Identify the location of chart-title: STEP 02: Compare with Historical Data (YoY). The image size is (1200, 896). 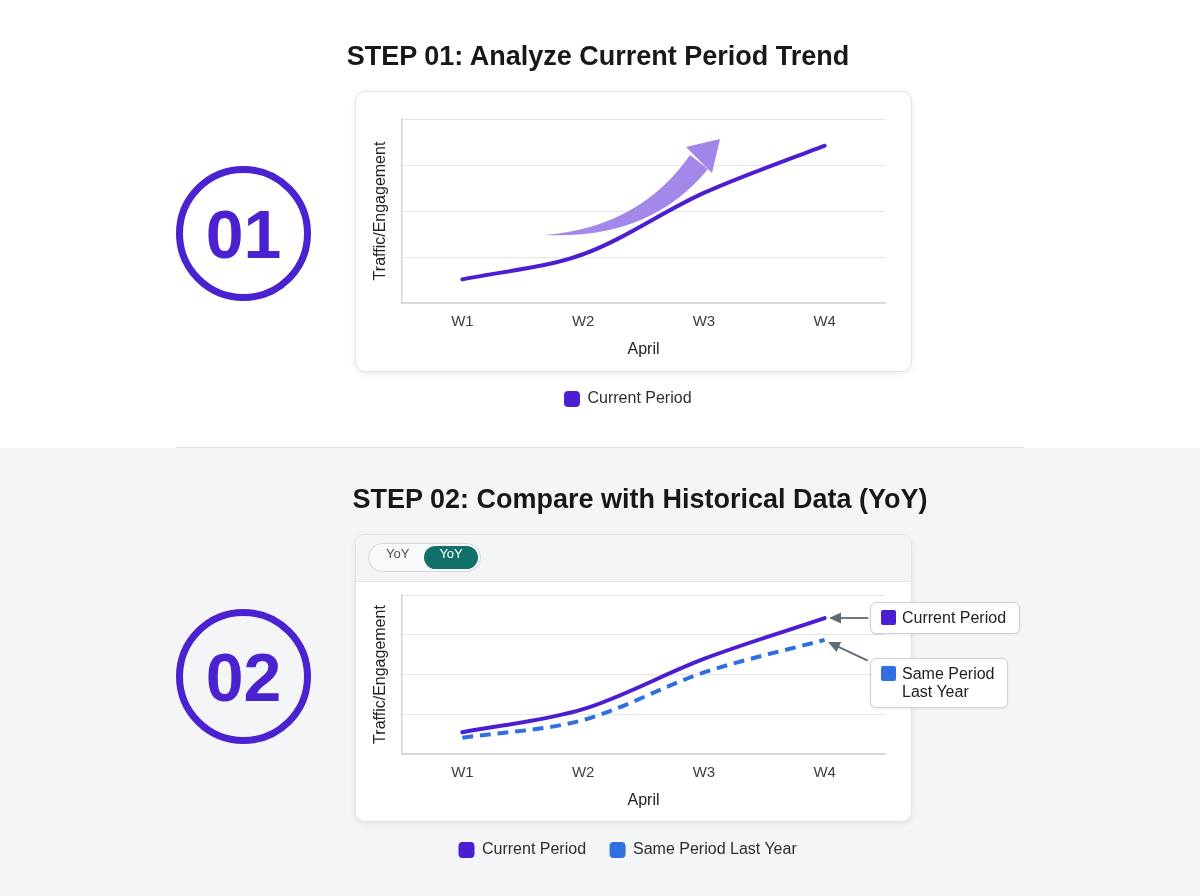
(640, 499).